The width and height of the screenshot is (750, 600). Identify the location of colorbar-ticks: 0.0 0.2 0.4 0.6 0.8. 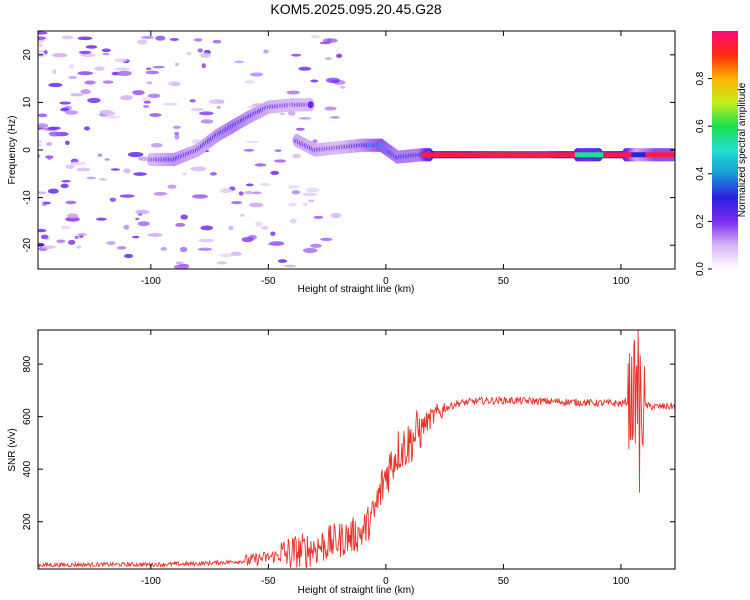
(703, 173).